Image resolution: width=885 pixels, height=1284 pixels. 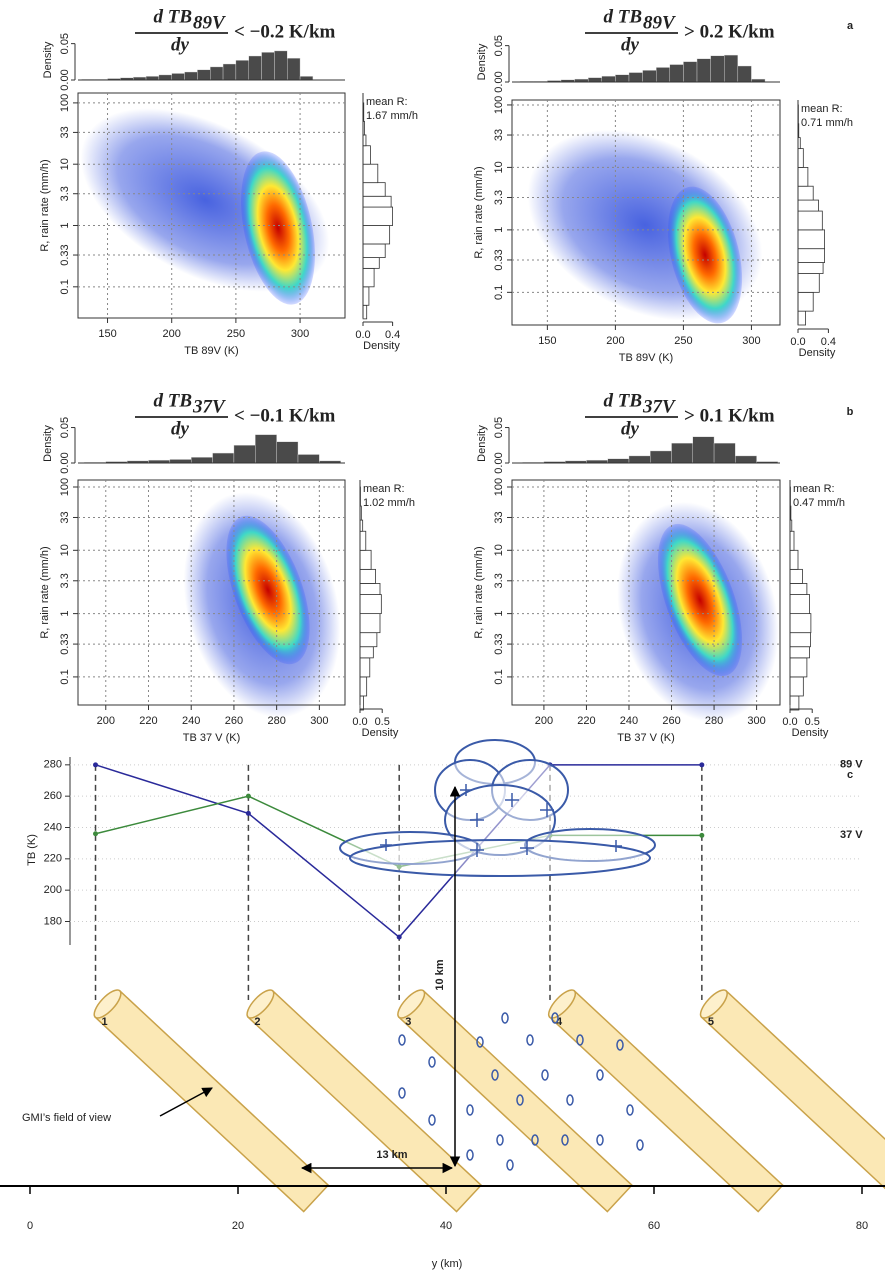 I want to click on y-tick-label: 260, so click(x=53, y=796).